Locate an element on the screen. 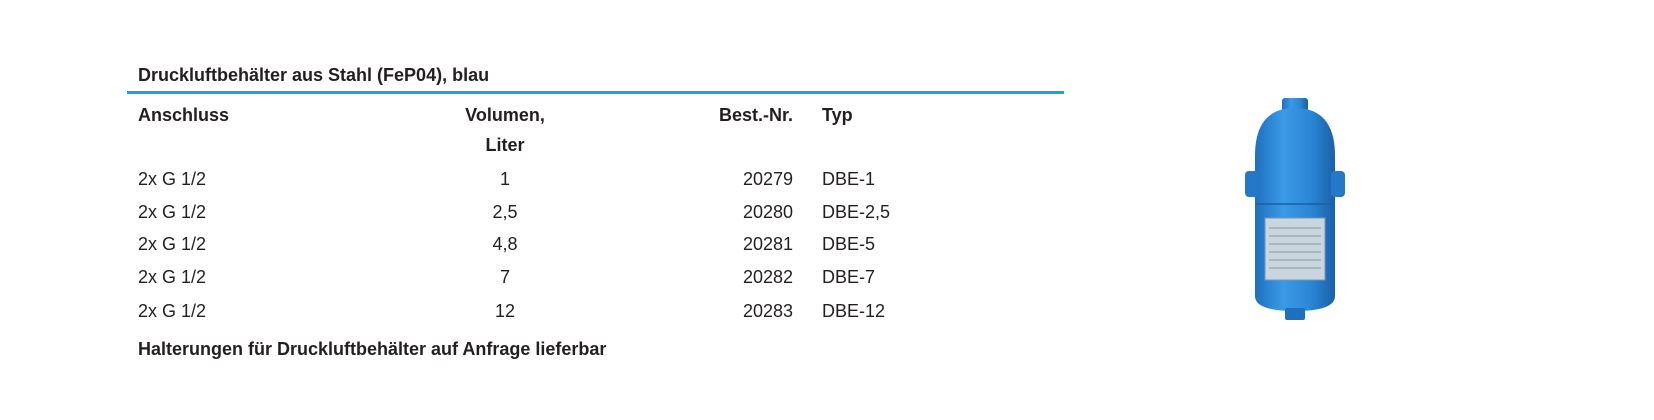 The image size is (1654, 420). cell-best-nr: 20279 is located at coordinates (767, 179).